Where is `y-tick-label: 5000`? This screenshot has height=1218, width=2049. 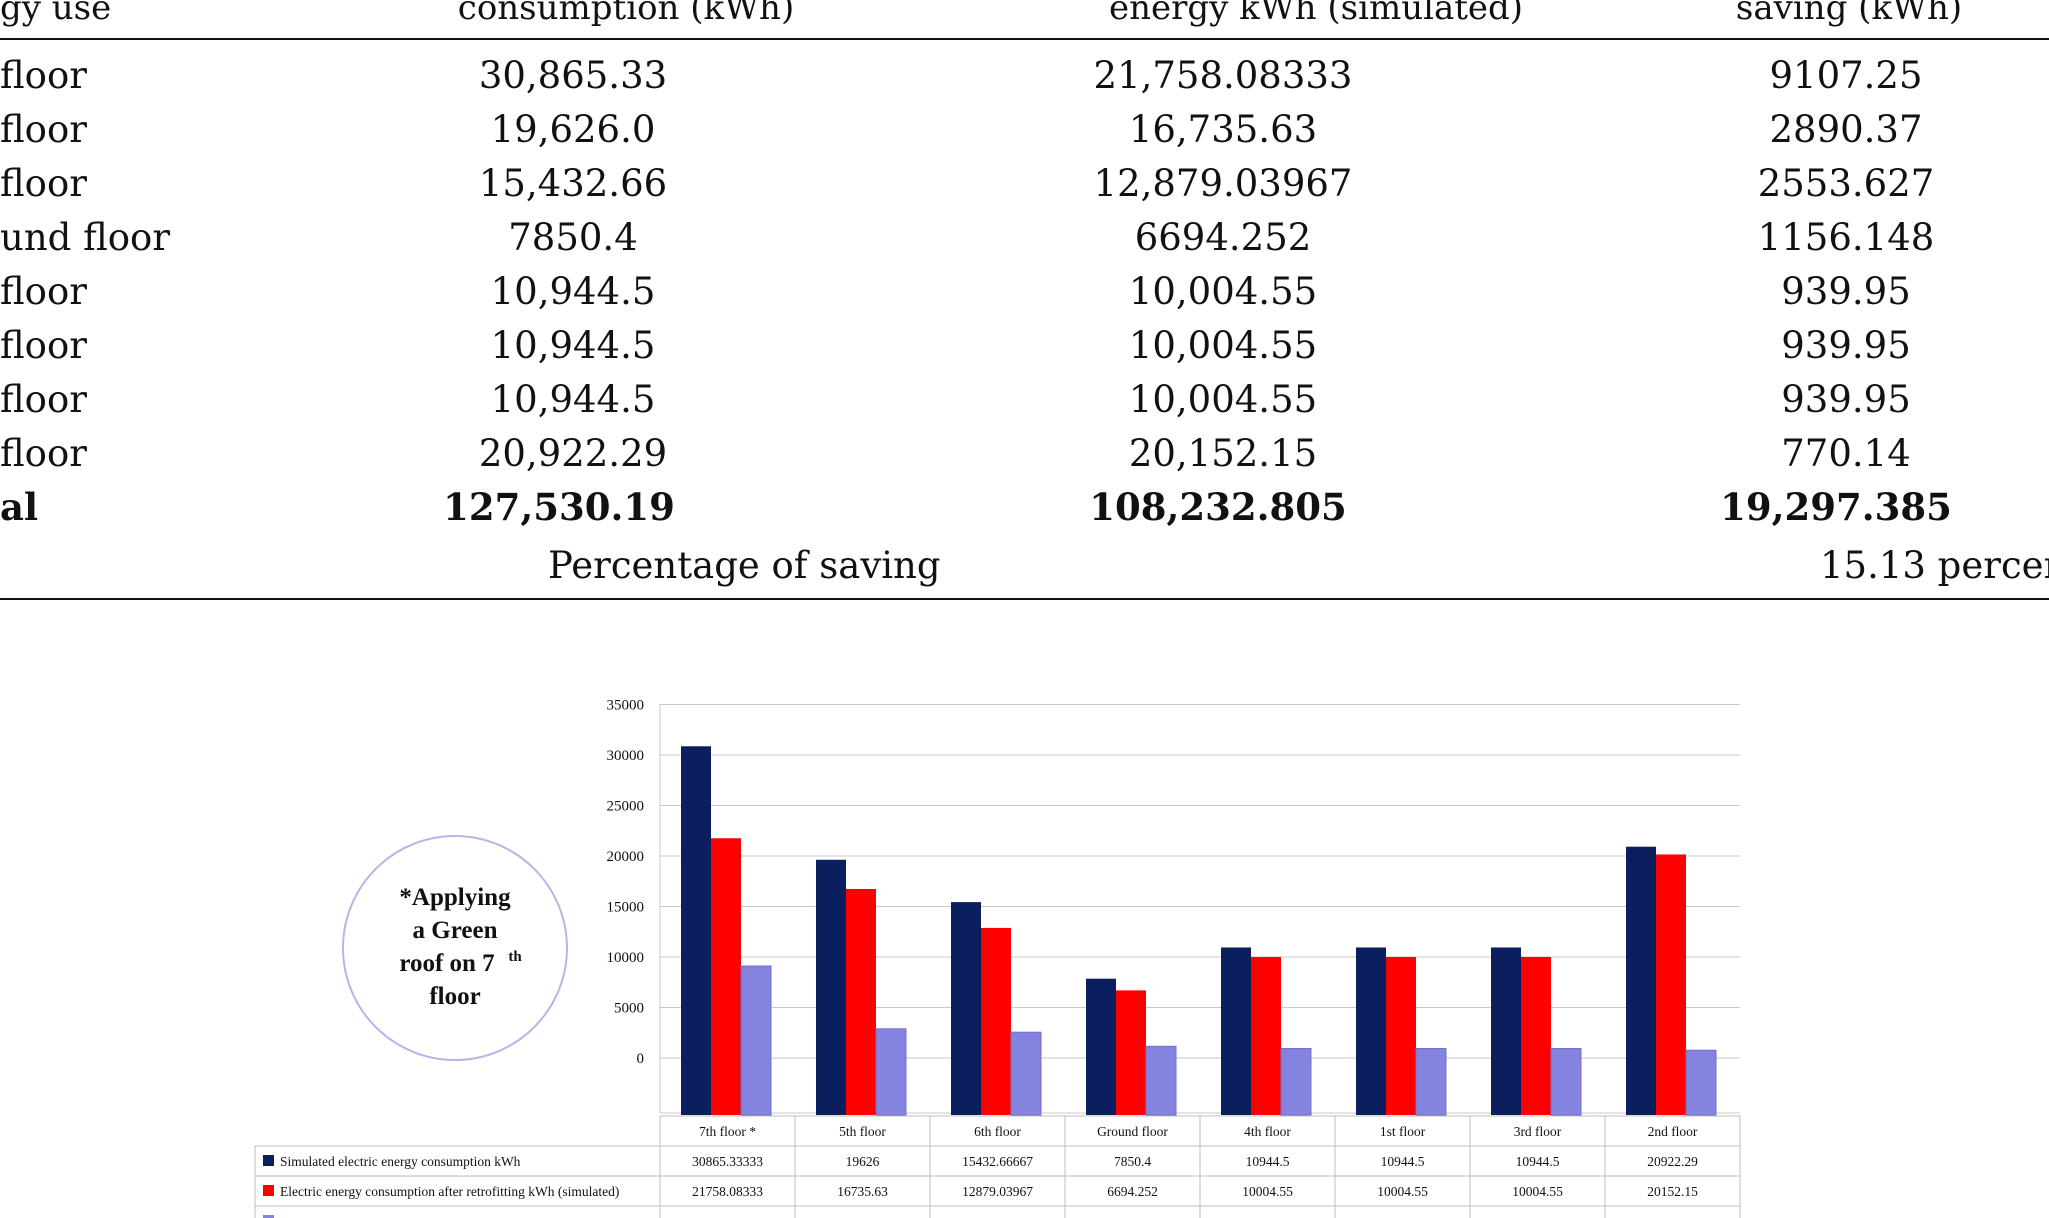
y-tick-label: 5000 is located at coordinates (629, 1009).